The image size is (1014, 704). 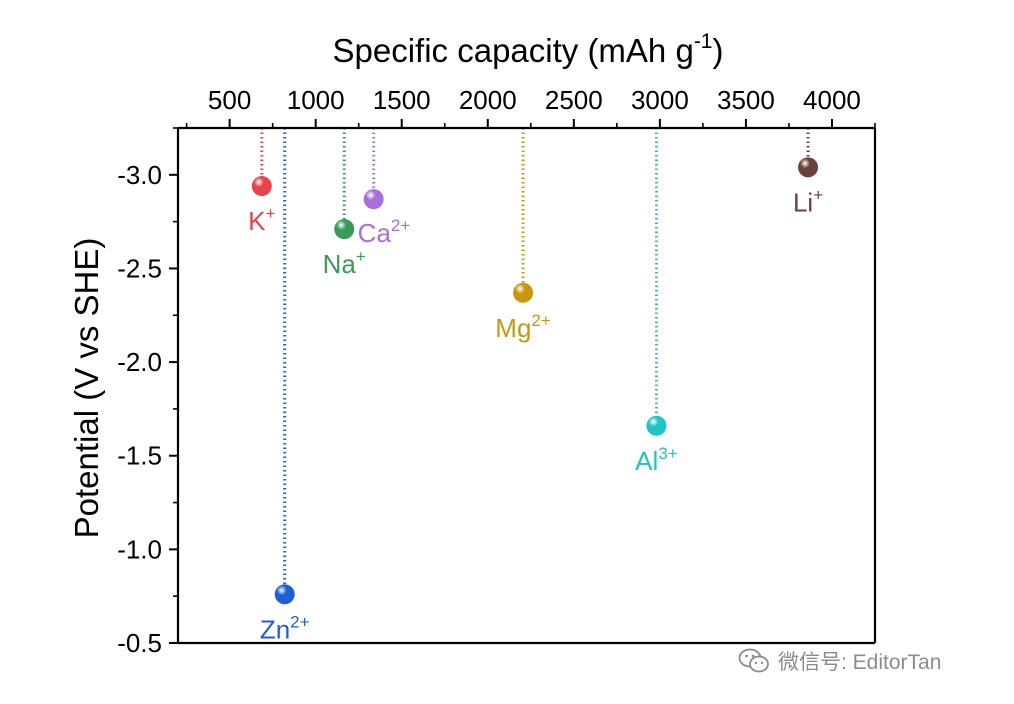 I want to click on x-tick-label: 500, so click(x=229, y=100).